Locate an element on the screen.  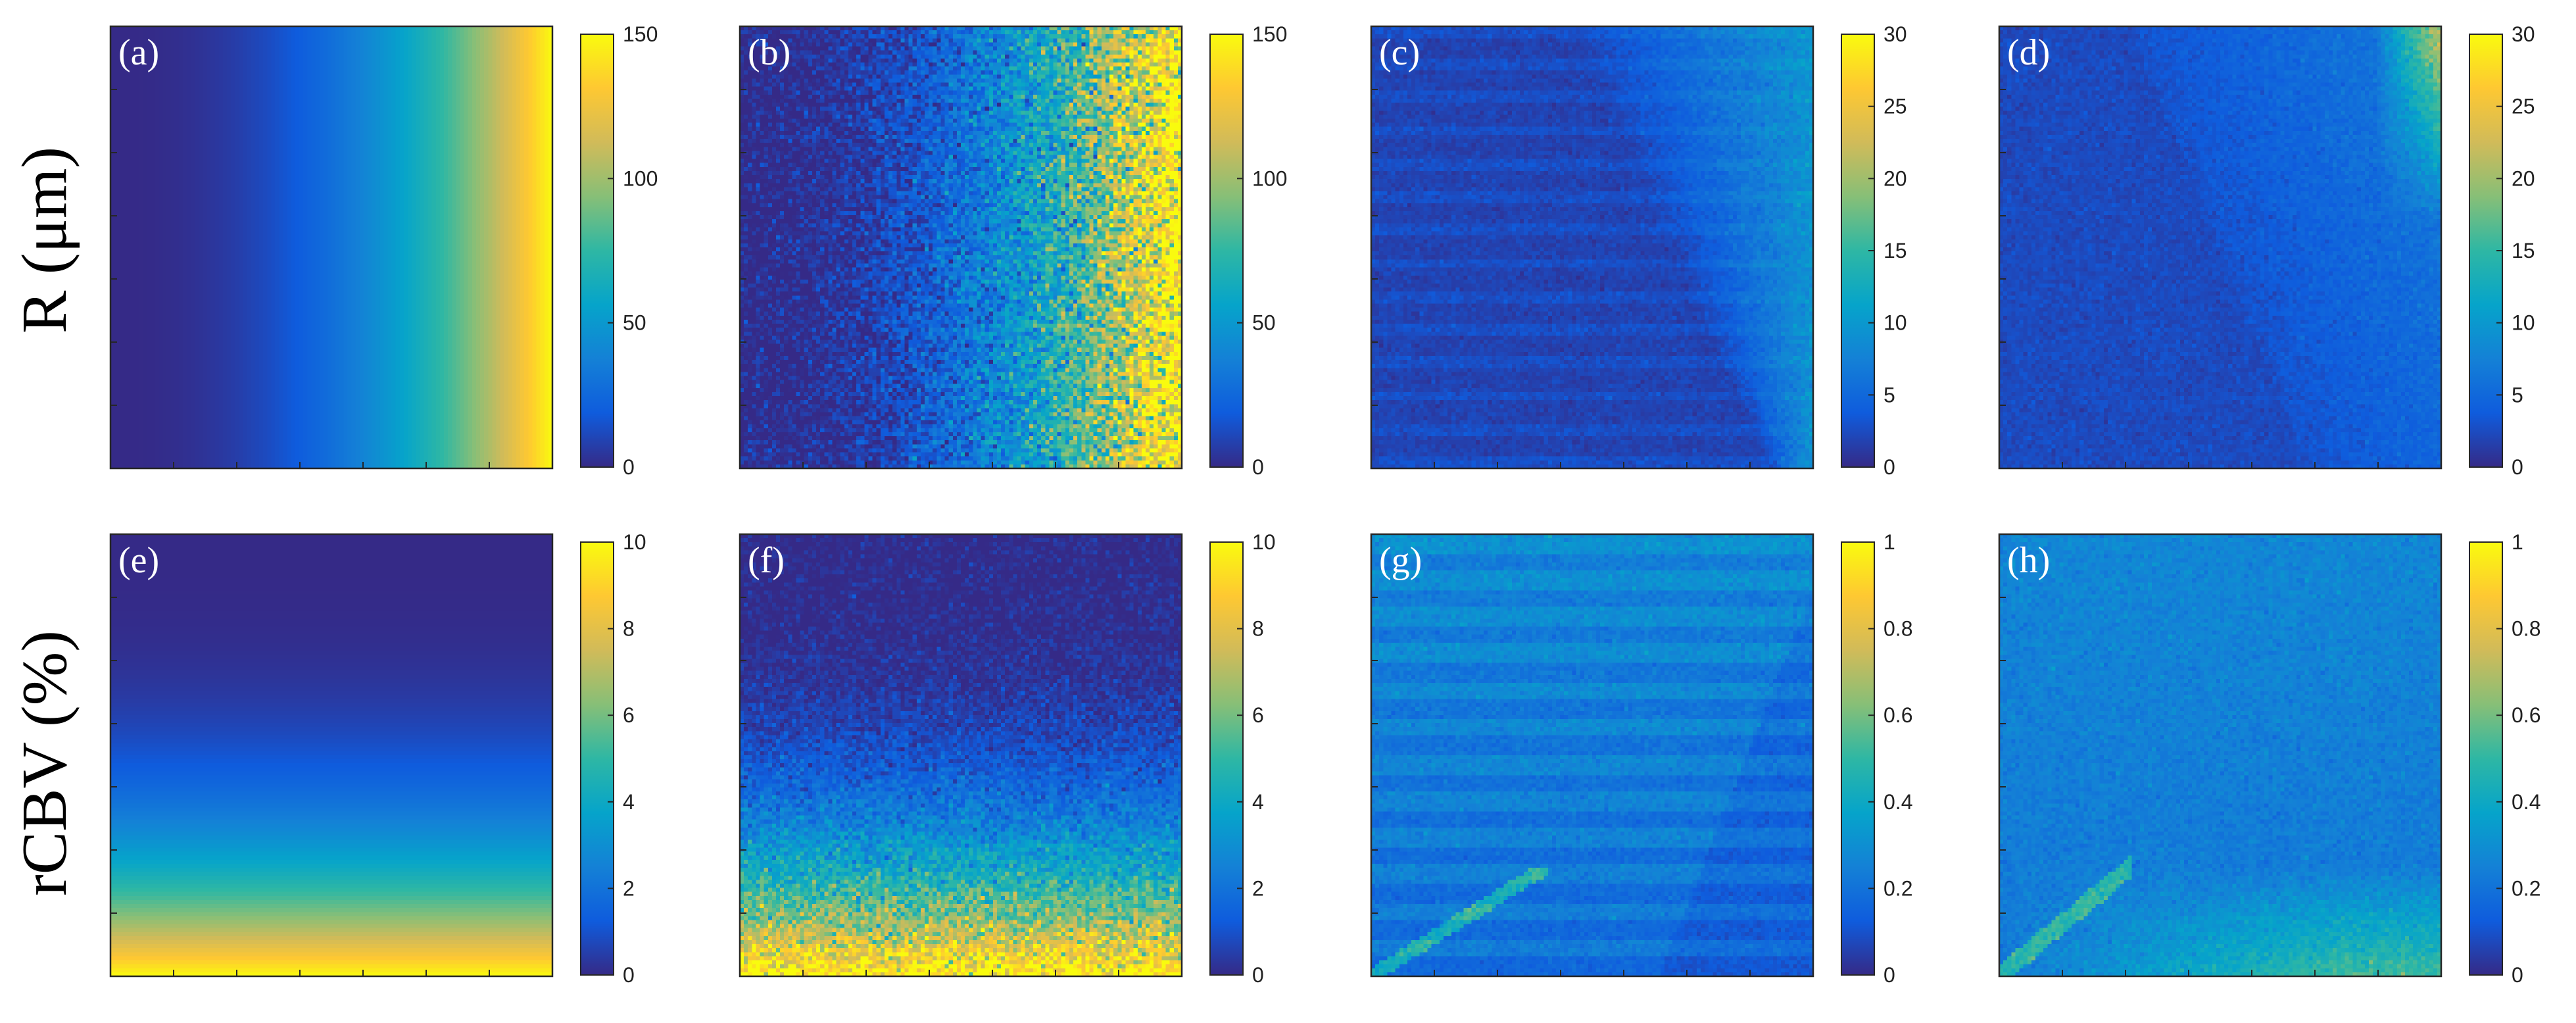
panel-label: (d) is located at coordinates (2028, 52).